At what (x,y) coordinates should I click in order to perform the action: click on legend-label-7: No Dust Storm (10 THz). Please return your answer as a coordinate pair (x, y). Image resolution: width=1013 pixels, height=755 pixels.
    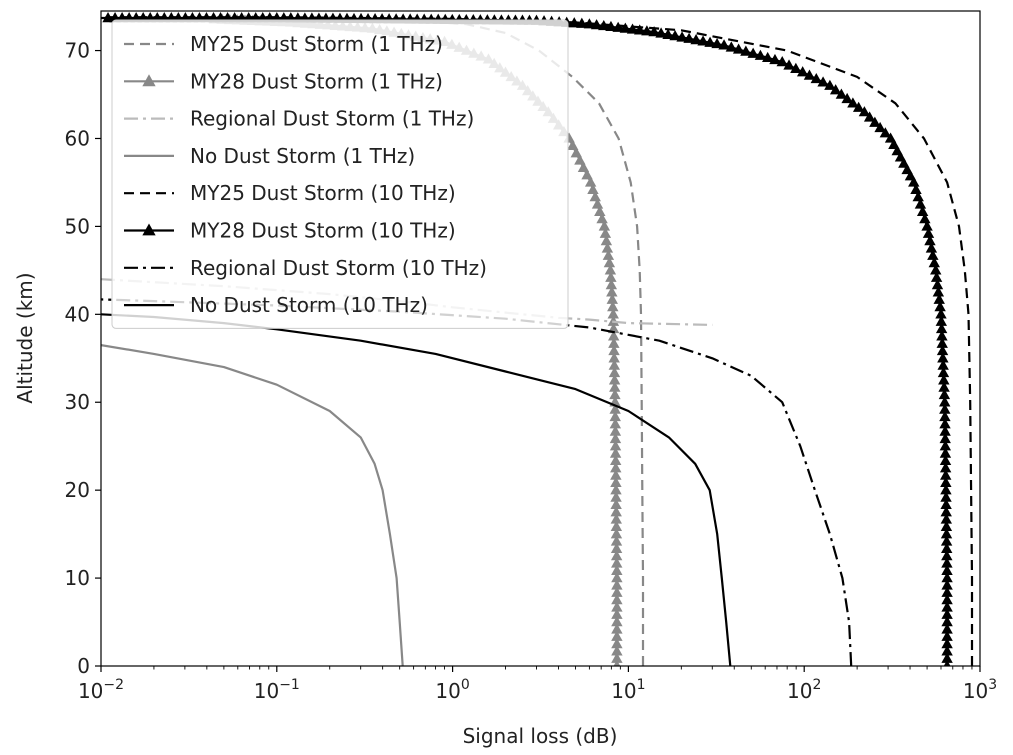
    Looking at the image, I should click on (309, 305).